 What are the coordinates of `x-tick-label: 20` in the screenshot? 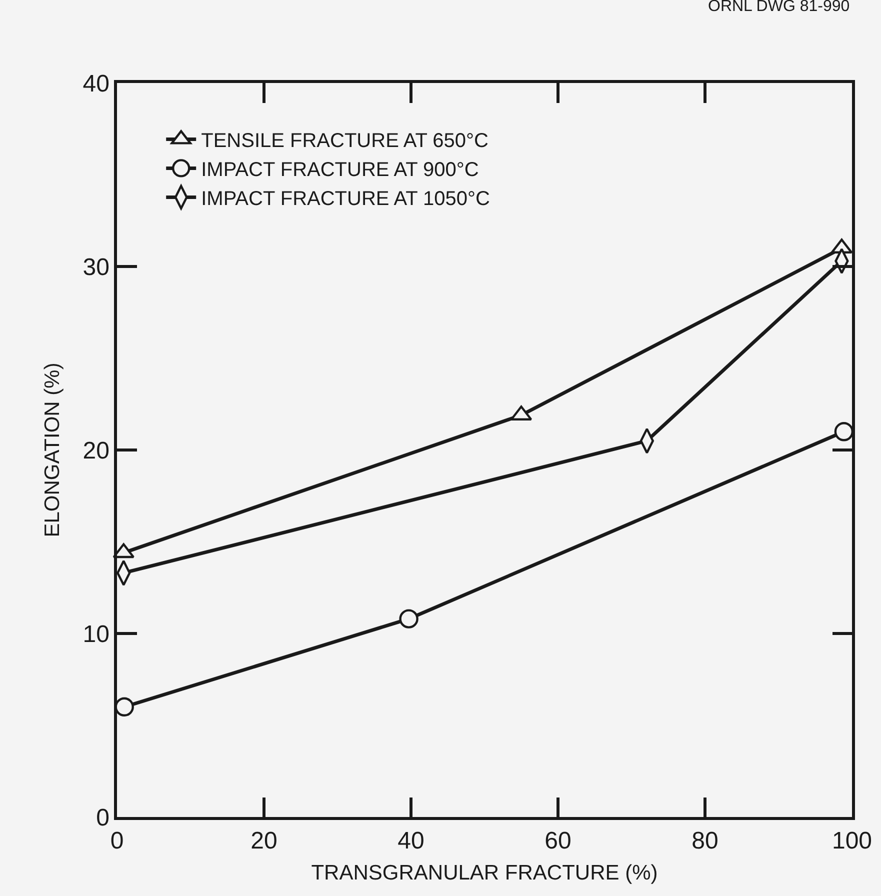 It's located at (264, 841).